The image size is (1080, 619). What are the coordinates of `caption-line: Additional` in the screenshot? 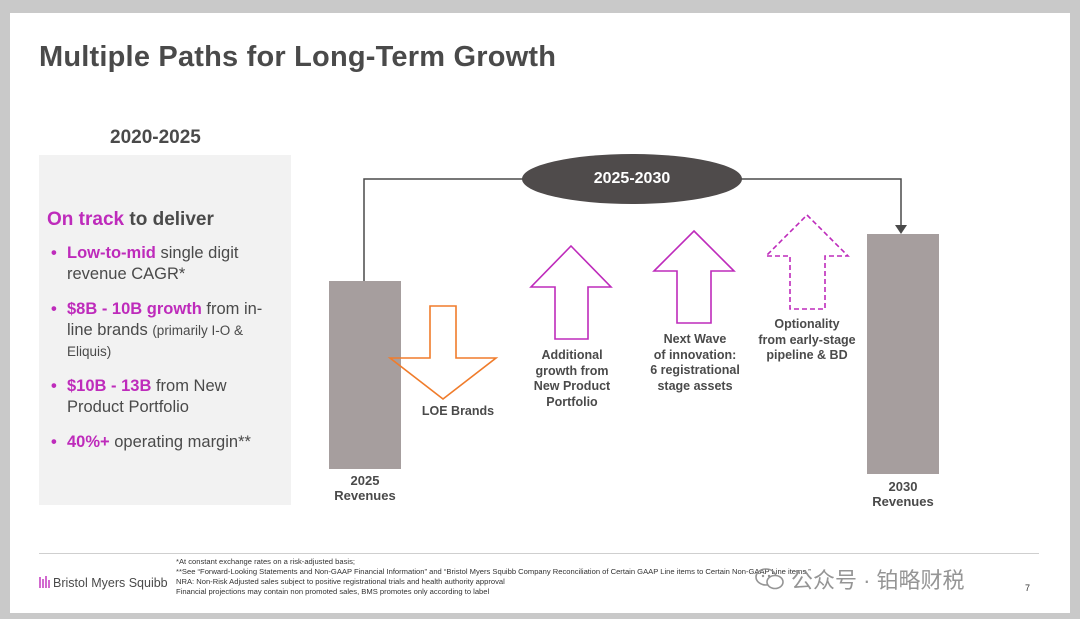 It's located at (572, 355).